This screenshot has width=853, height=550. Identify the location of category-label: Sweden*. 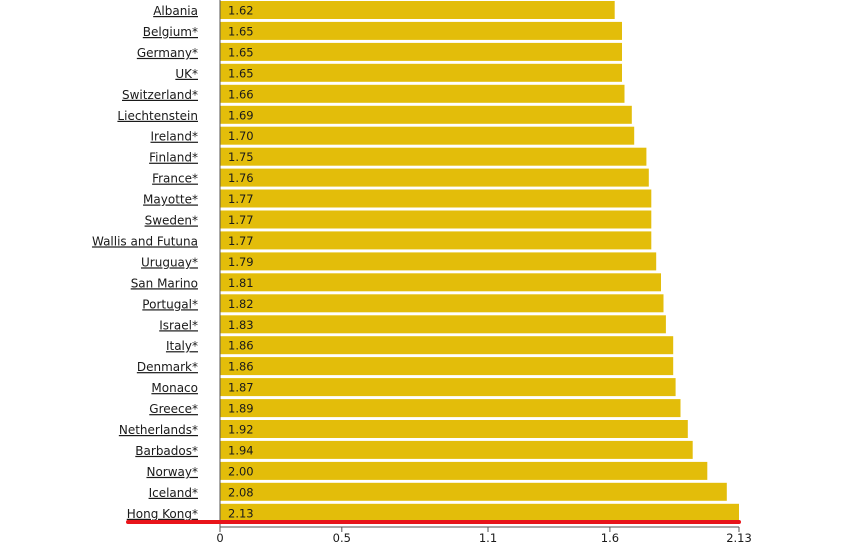
(171, 221).